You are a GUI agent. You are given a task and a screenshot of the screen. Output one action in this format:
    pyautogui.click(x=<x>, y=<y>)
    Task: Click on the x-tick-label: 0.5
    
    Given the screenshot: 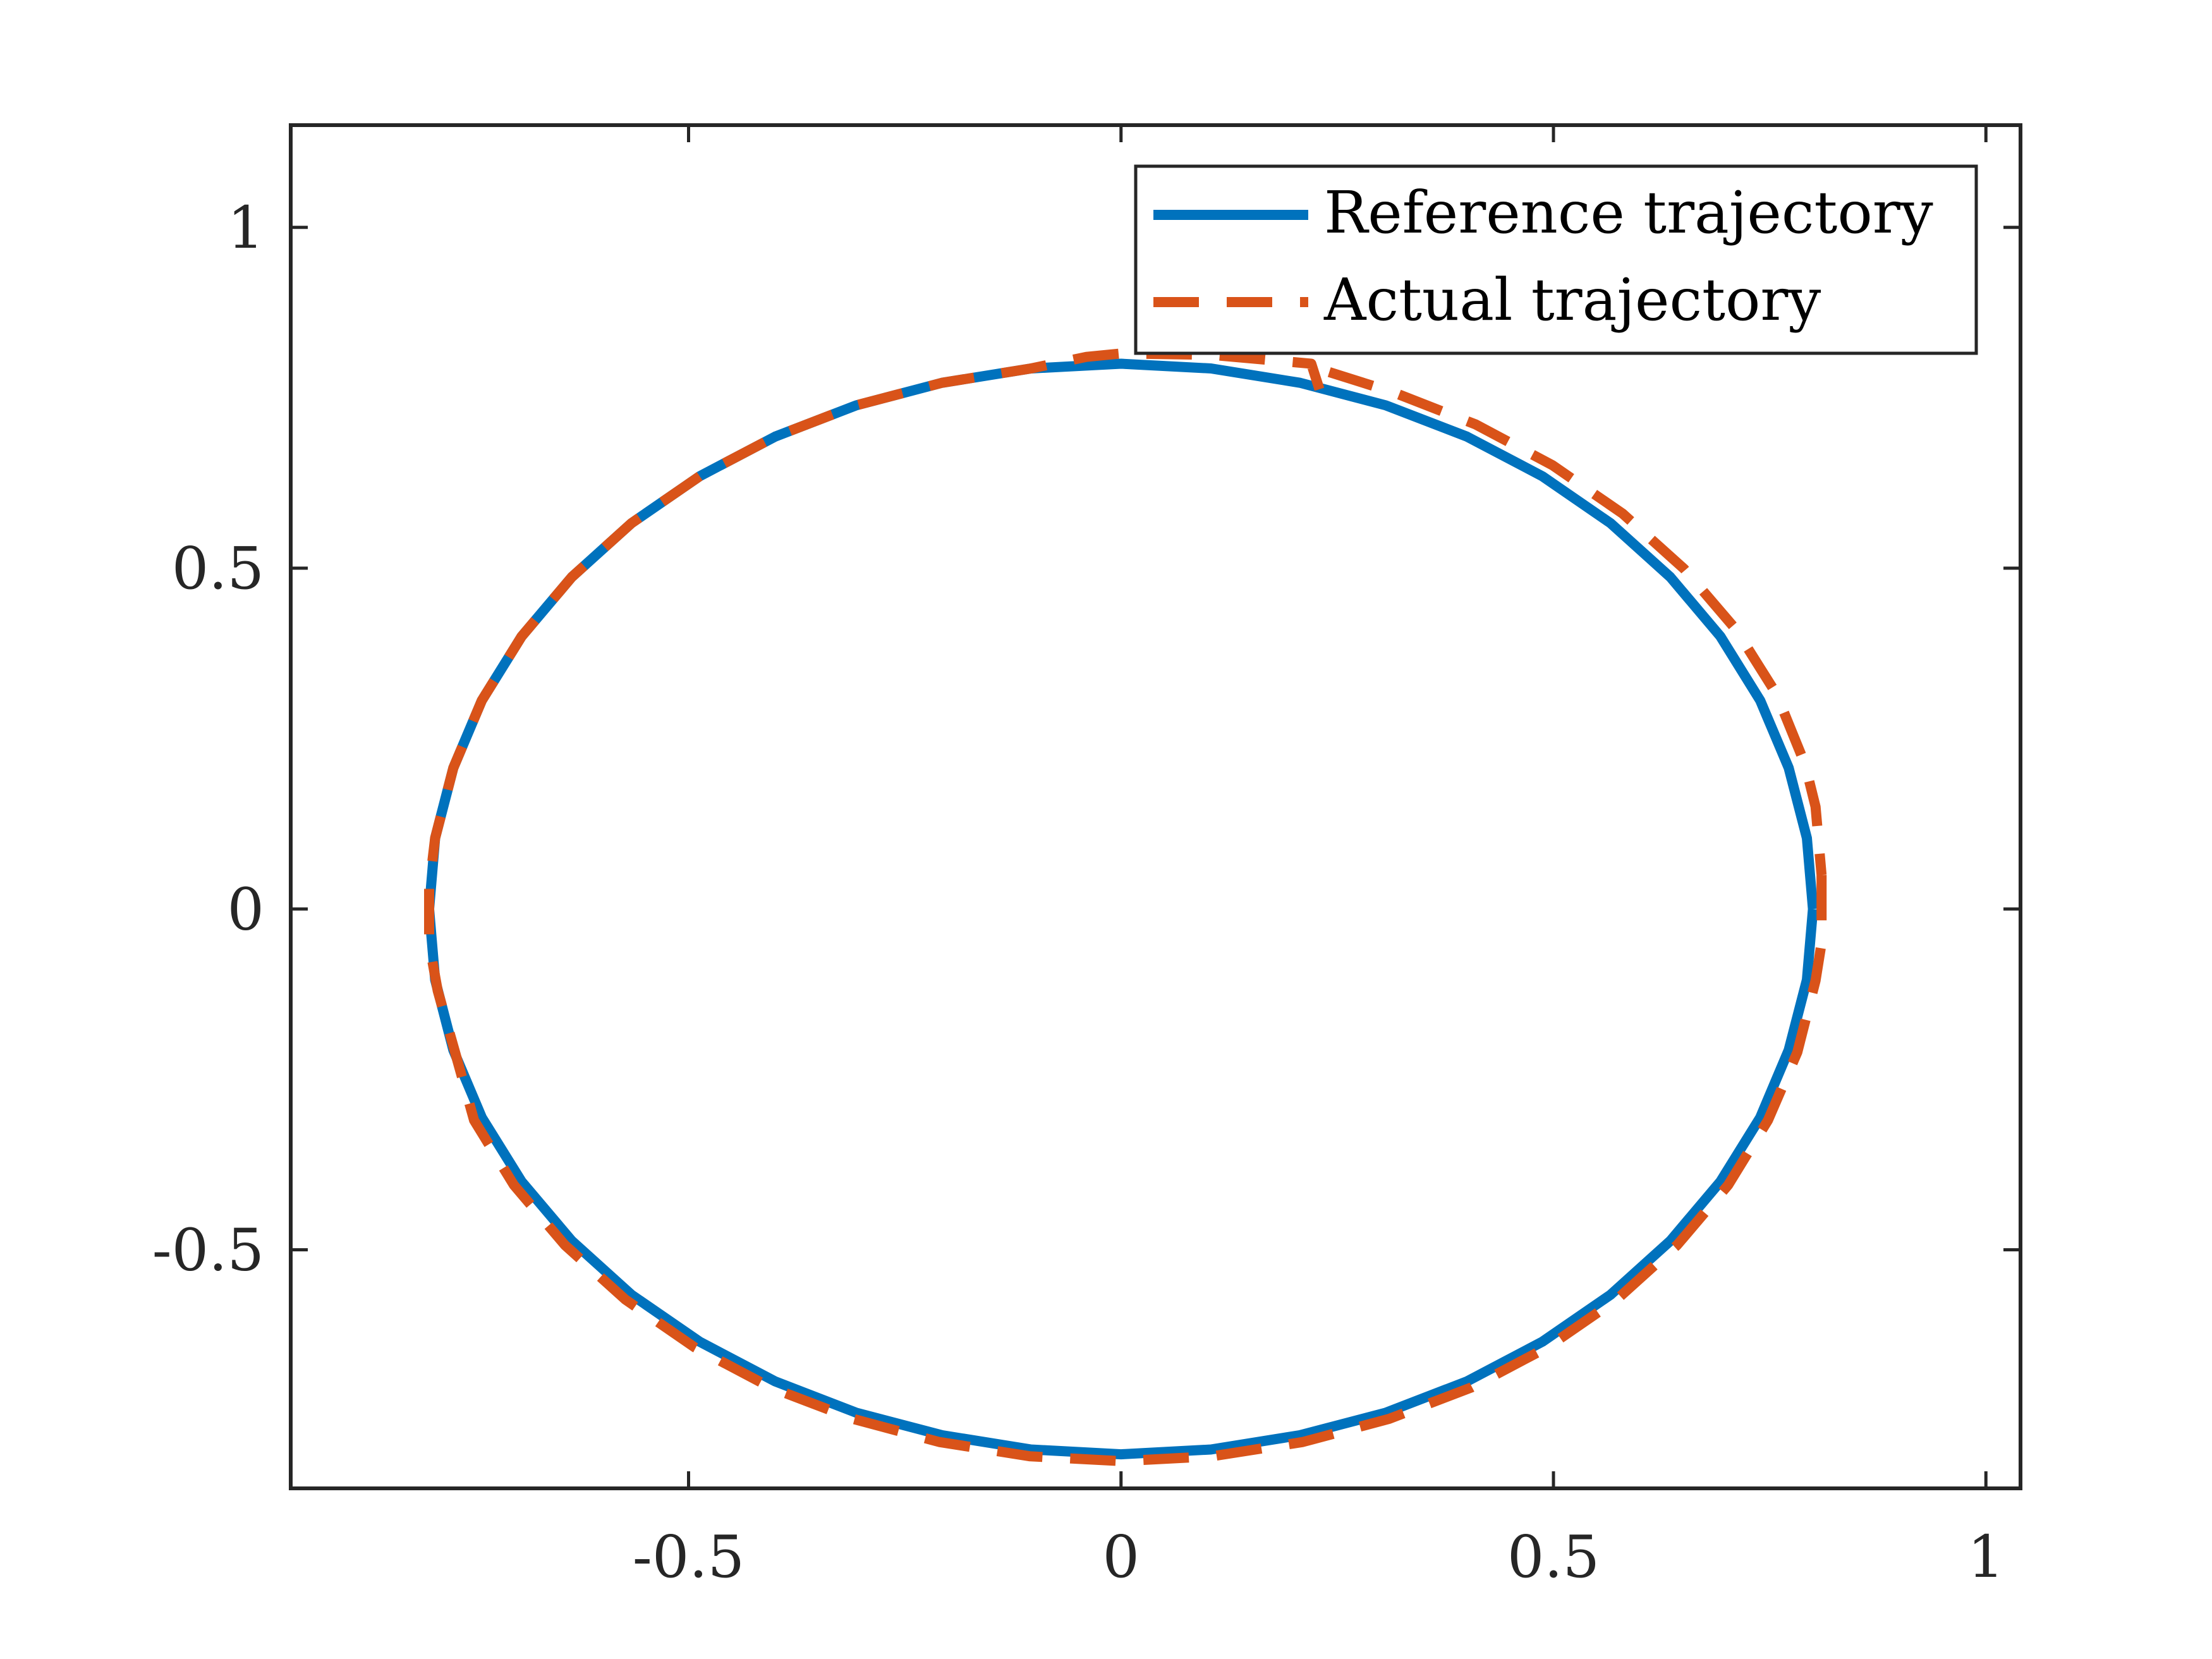 What is the action you would take?
    pyautogui.click(x=1553, y=1557)
    